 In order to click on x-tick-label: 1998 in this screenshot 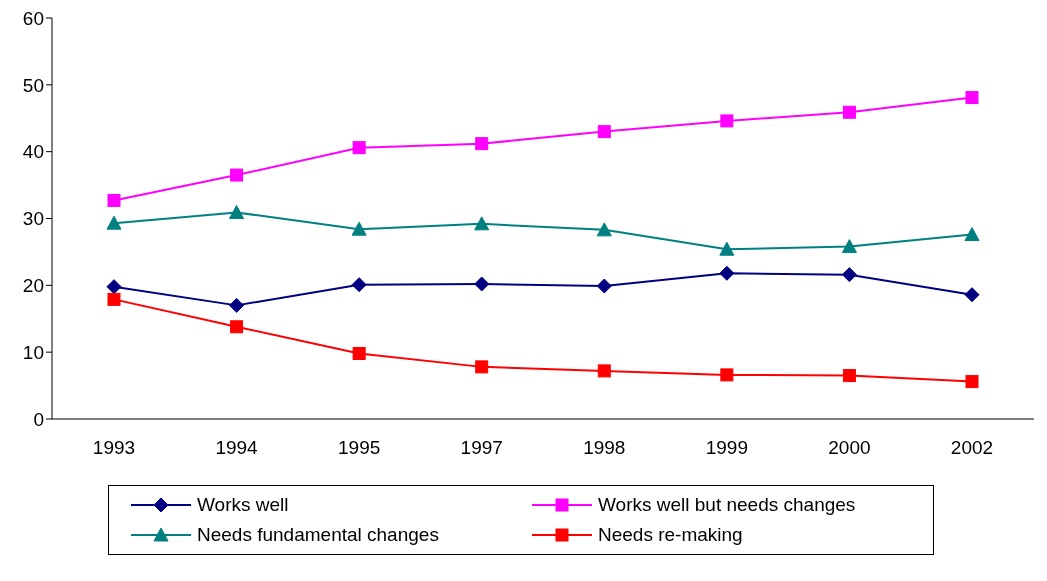, I will do `click(604, 448)`.